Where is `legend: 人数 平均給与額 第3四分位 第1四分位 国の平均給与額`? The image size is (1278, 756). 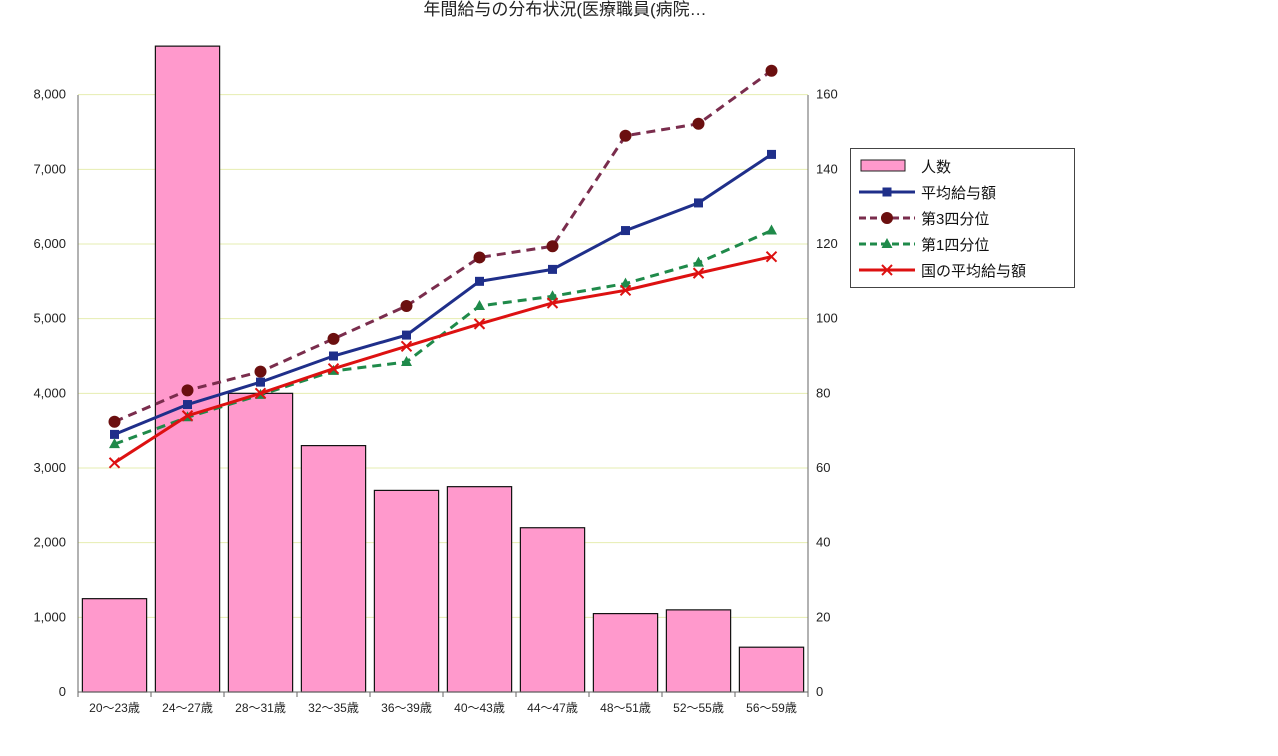 legend: 人数 平均給与額 第3四分位 第1四分位 国の平均給与額 is located at coordinates (962, 218).